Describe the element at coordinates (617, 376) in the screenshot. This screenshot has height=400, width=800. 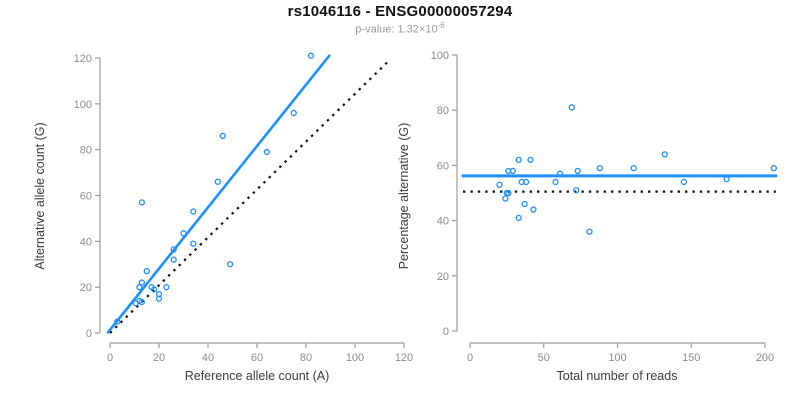
I see `x-axis-title: Total number of reads` at that location.